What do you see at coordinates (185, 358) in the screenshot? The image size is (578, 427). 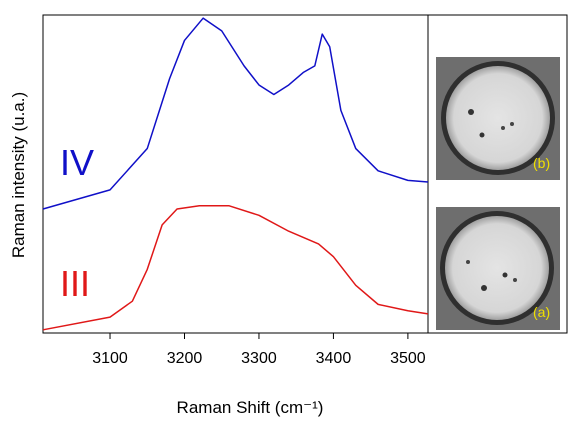 I see `x-tick-label: 3200` at bounding box center [185, 358].